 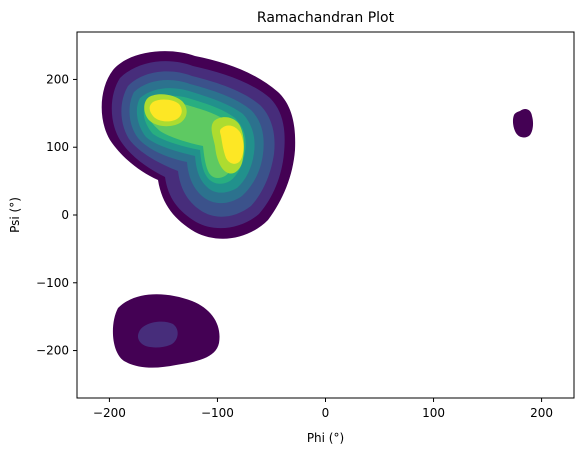 I want to click on chart-title: Ramachandran Plot, so click(x=326, y=18).